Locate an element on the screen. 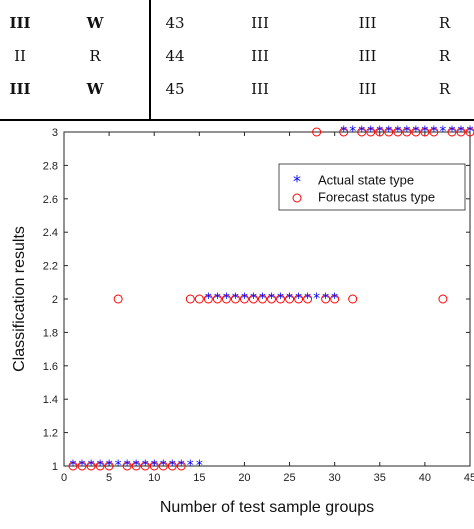  legend-marker-forecast is located at coordinates (297, 198).